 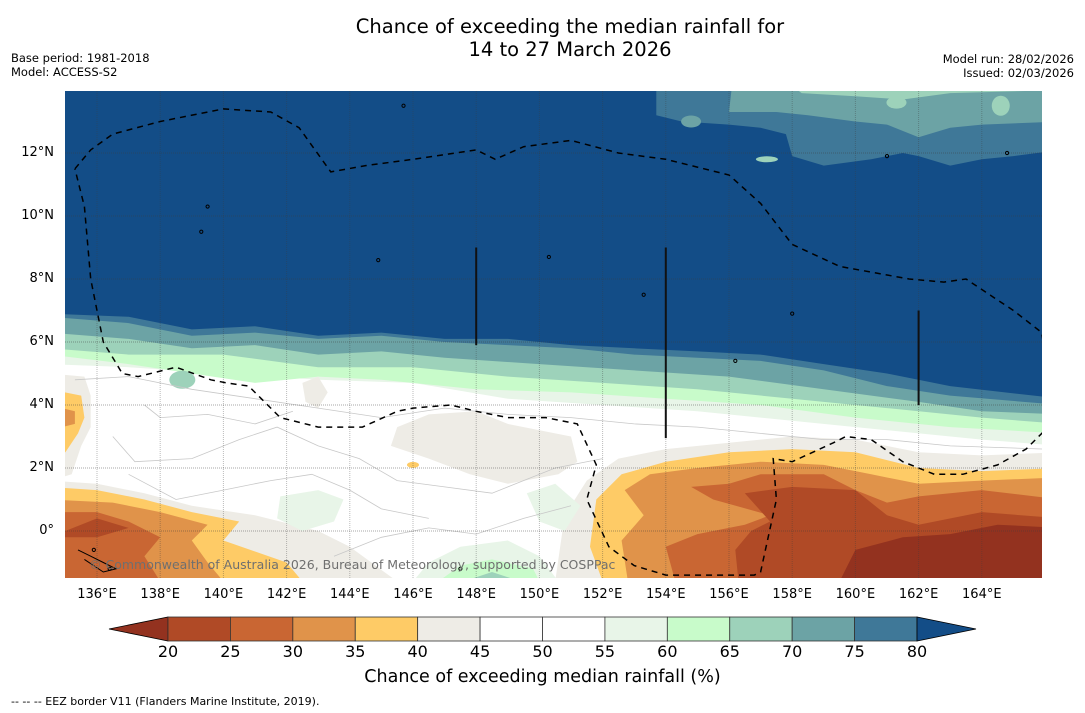 I want to click on latitude-tick-label: 4°N, so click(x=42, y=404).